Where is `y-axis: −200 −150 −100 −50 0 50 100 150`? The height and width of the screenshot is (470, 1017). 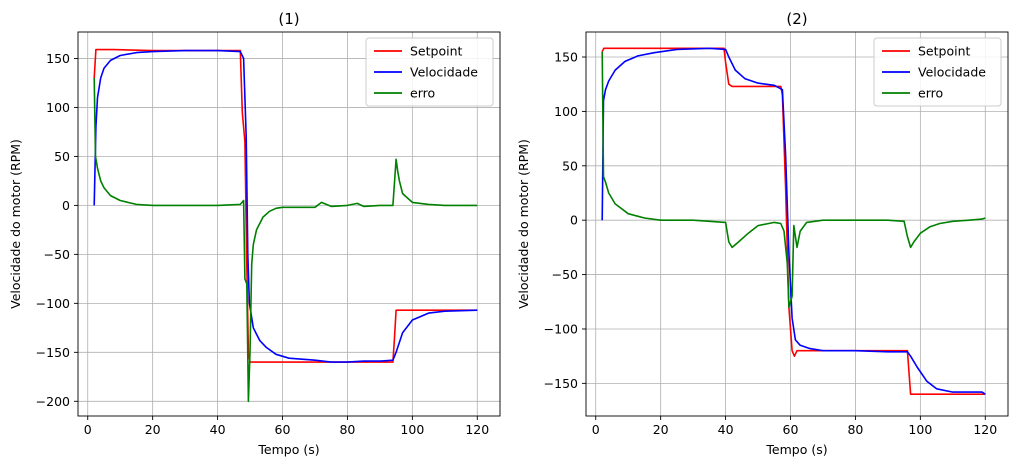 y-axis: −200 −150 −100 −50 0 50 100 150 is located at coordinates (57, 230).